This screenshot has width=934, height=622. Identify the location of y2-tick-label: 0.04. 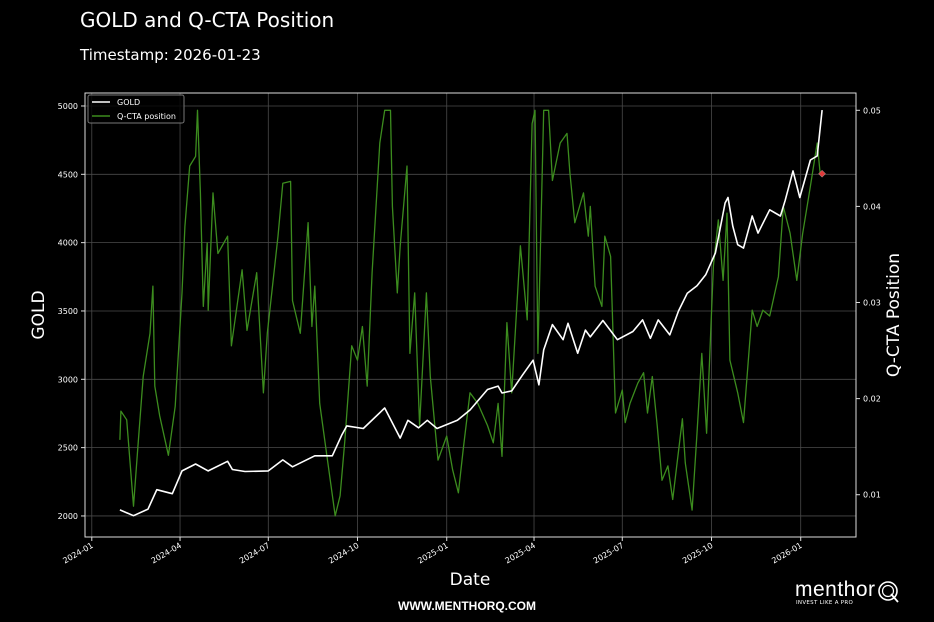
(872, 206).